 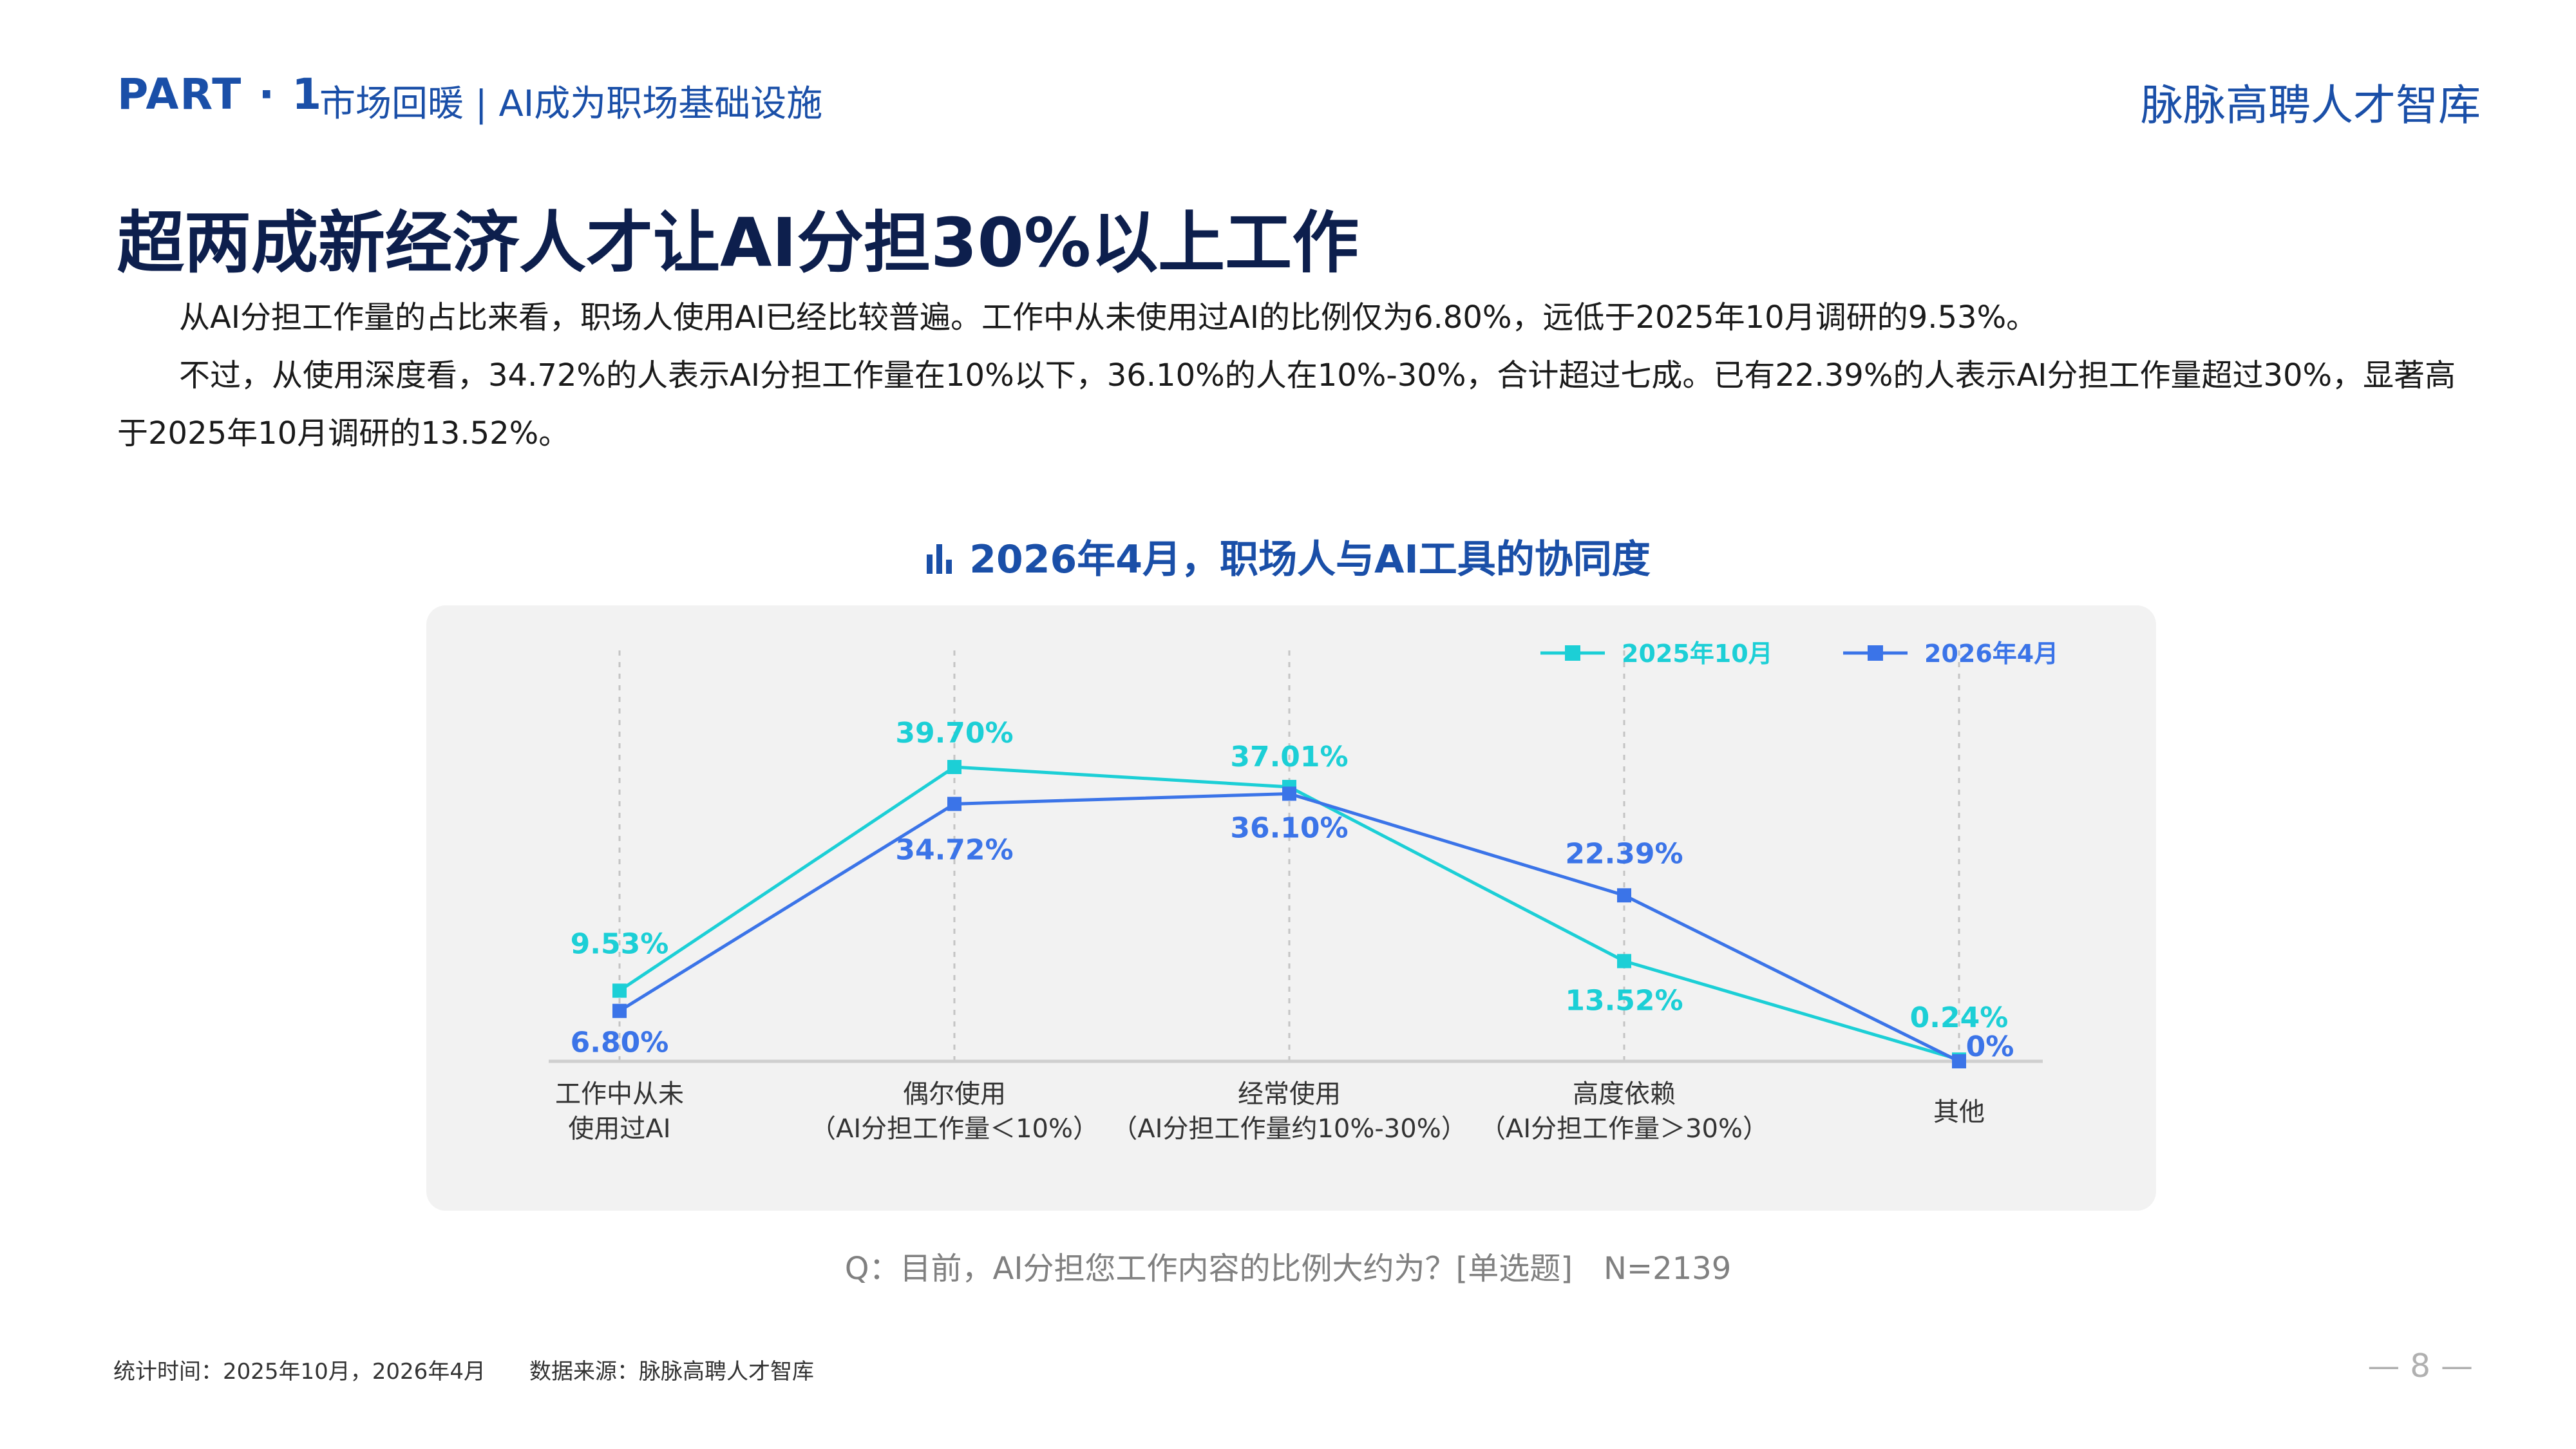 I want to click on data-label: 6.80%, so click(x=620, y=1043).